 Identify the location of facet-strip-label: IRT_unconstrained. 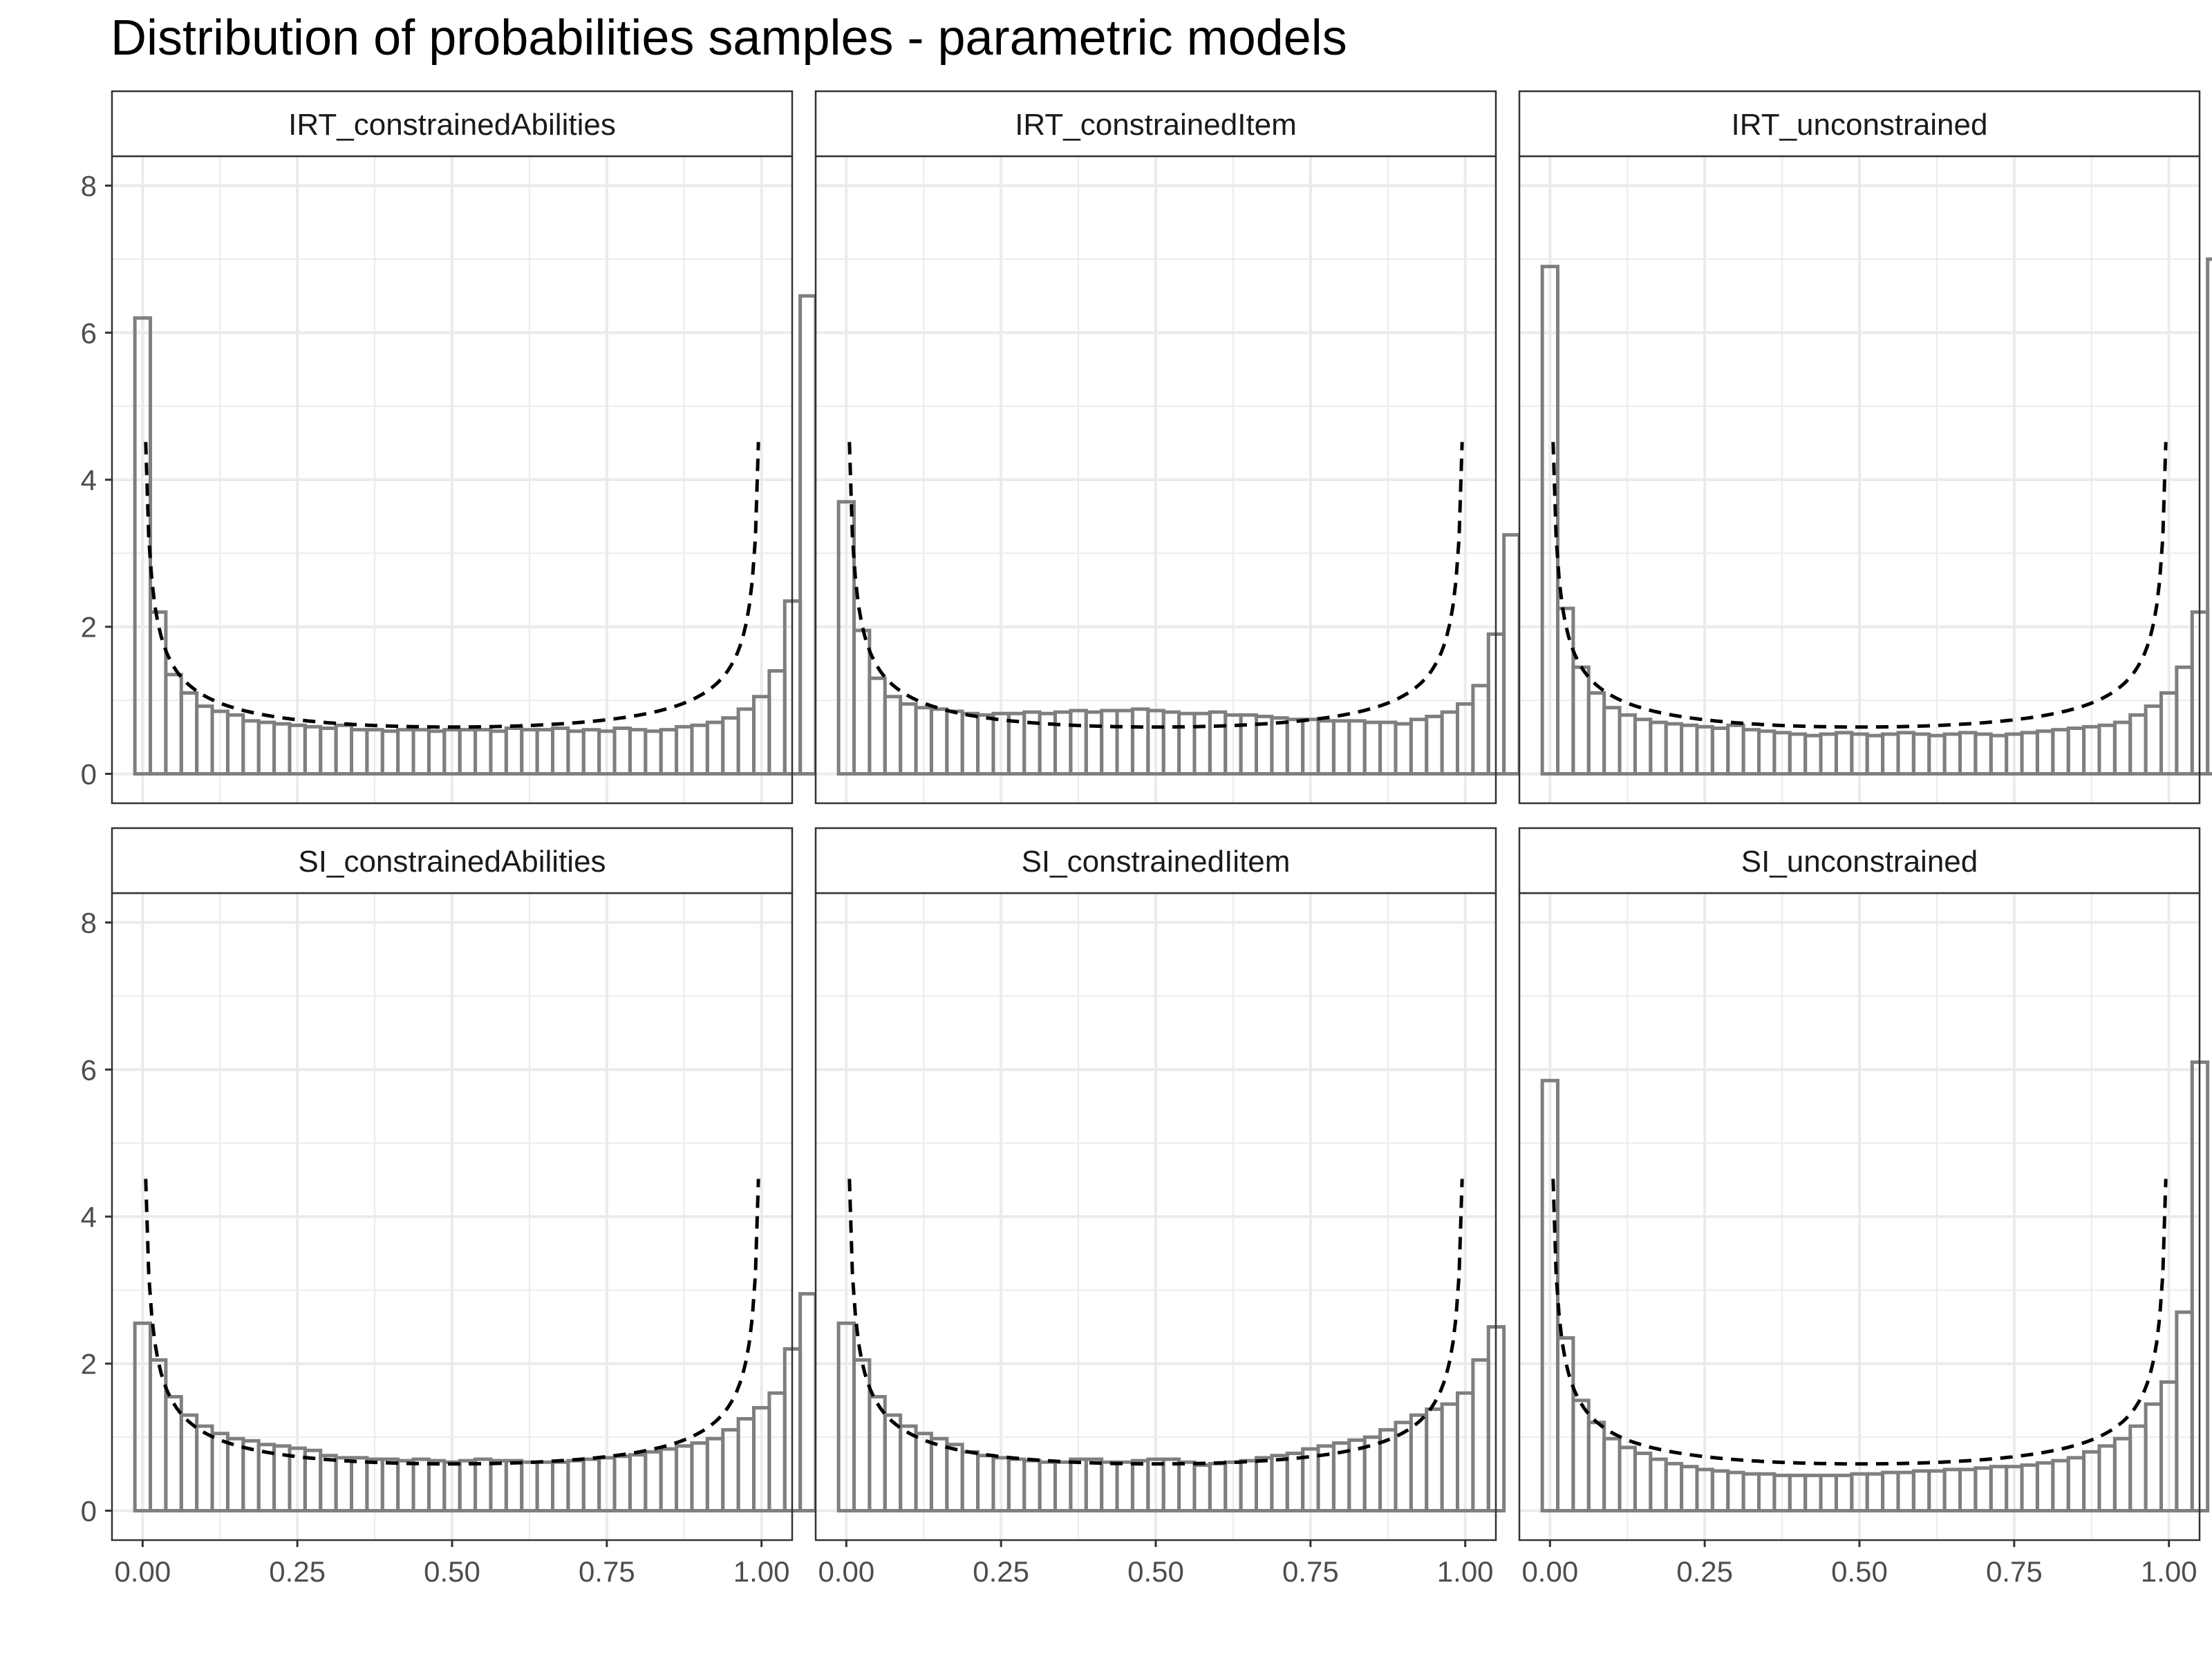
(1860, 125).